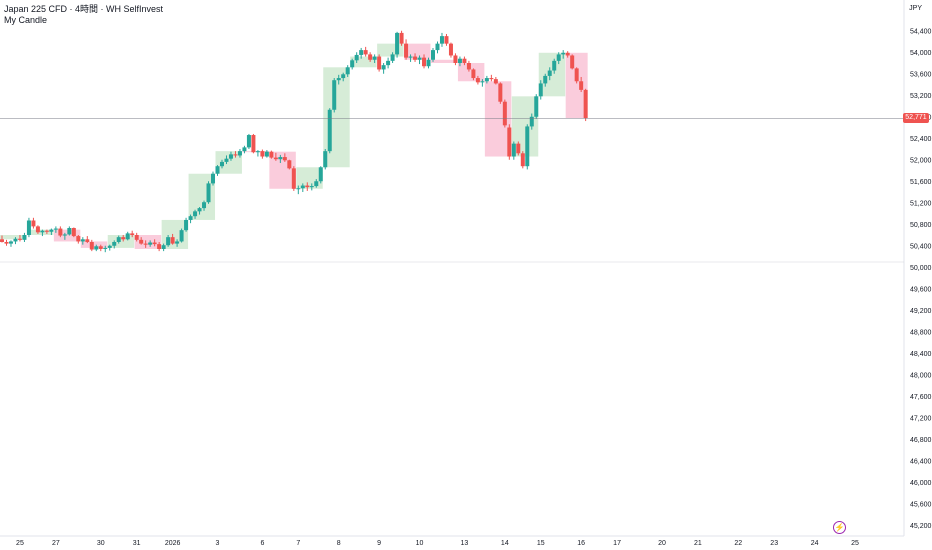  I want to click on time-tick-label: 6, so click(262, 543).